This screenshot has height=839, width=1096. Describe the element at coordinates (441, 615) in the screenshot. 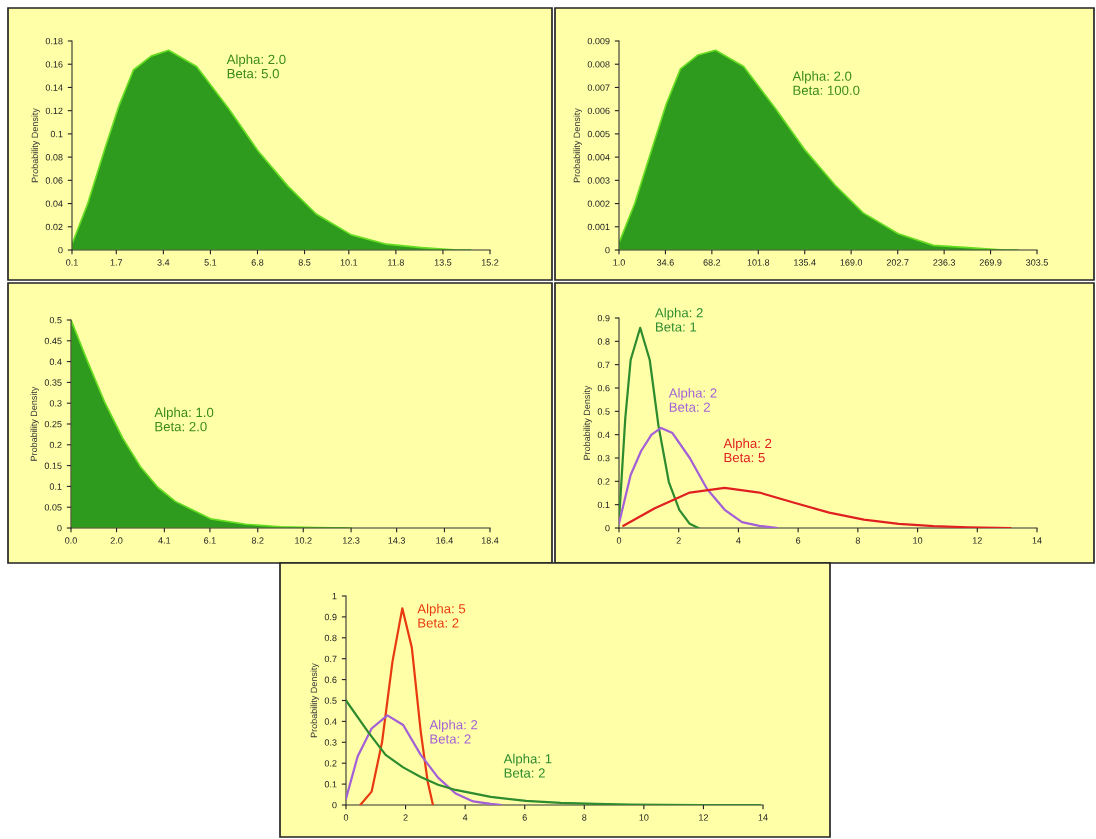

I see `series-label: Alpha: 5 Beta: 2` at that location.